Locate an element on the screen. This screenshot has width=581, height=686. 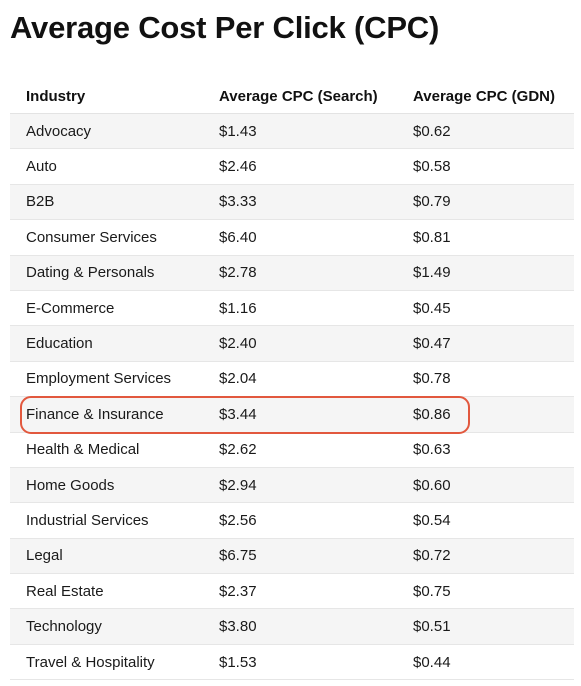
gdn-cpc-cell: $0.47 is located at coordinates (485, 343).